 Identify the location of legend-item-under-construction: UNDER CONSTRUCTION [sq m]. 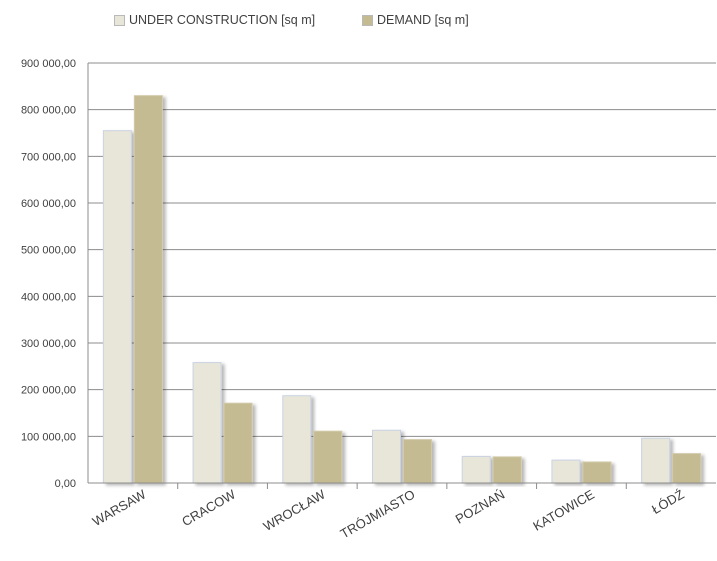
(214, 20).